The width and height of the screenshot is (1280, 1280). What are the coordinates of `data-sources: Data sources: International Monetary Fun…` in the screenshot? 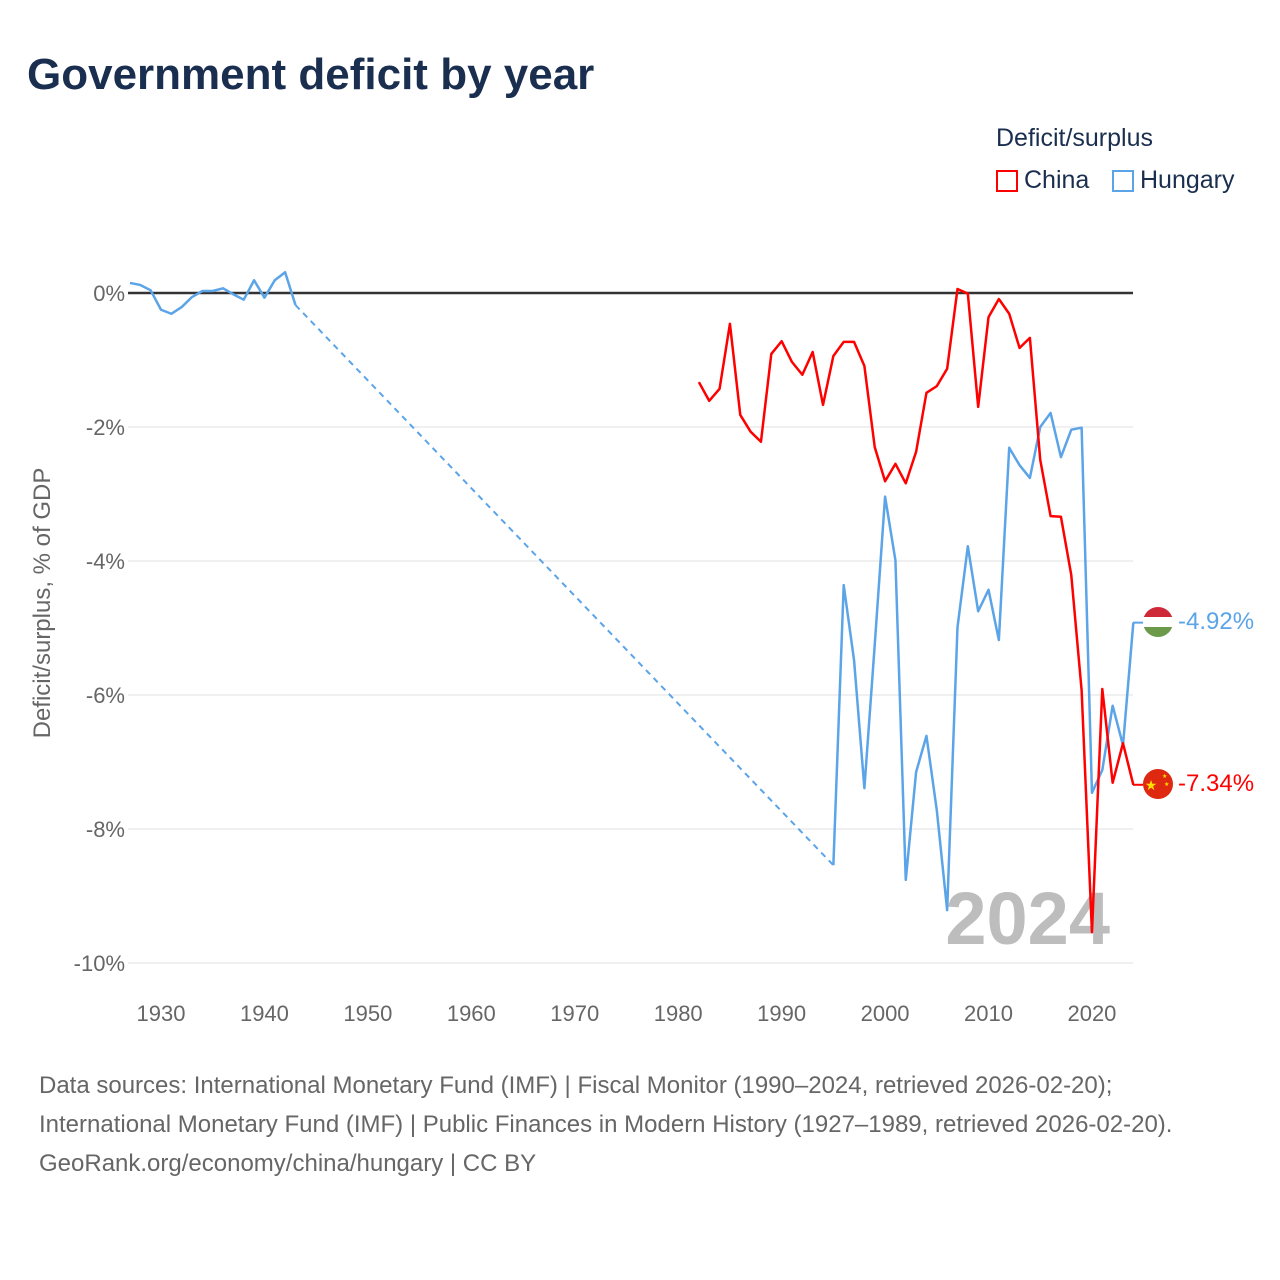 It's located at (606, 1105).